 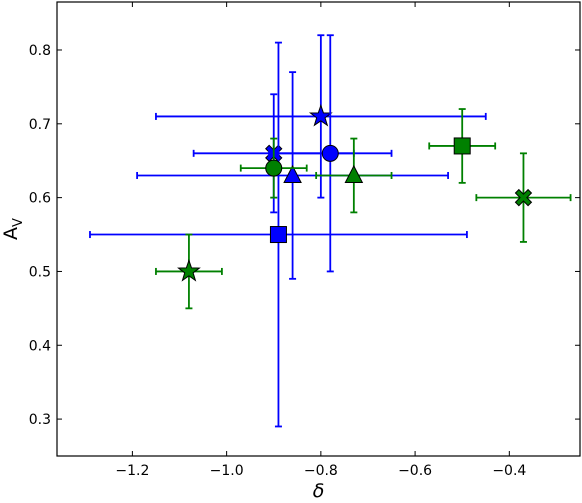 I want to click on x-tick-label: −0.6, so click(x=415, y=471).